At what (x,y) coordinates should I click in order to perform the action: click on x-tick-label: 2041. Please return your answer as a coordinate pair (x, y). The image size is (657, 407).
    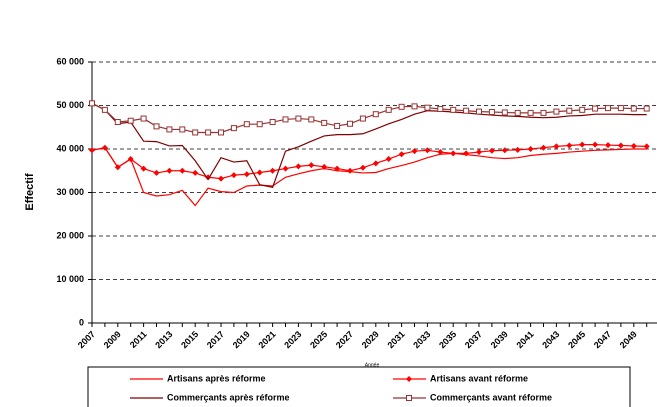
    Looking at the image, I should click on (524, 339).